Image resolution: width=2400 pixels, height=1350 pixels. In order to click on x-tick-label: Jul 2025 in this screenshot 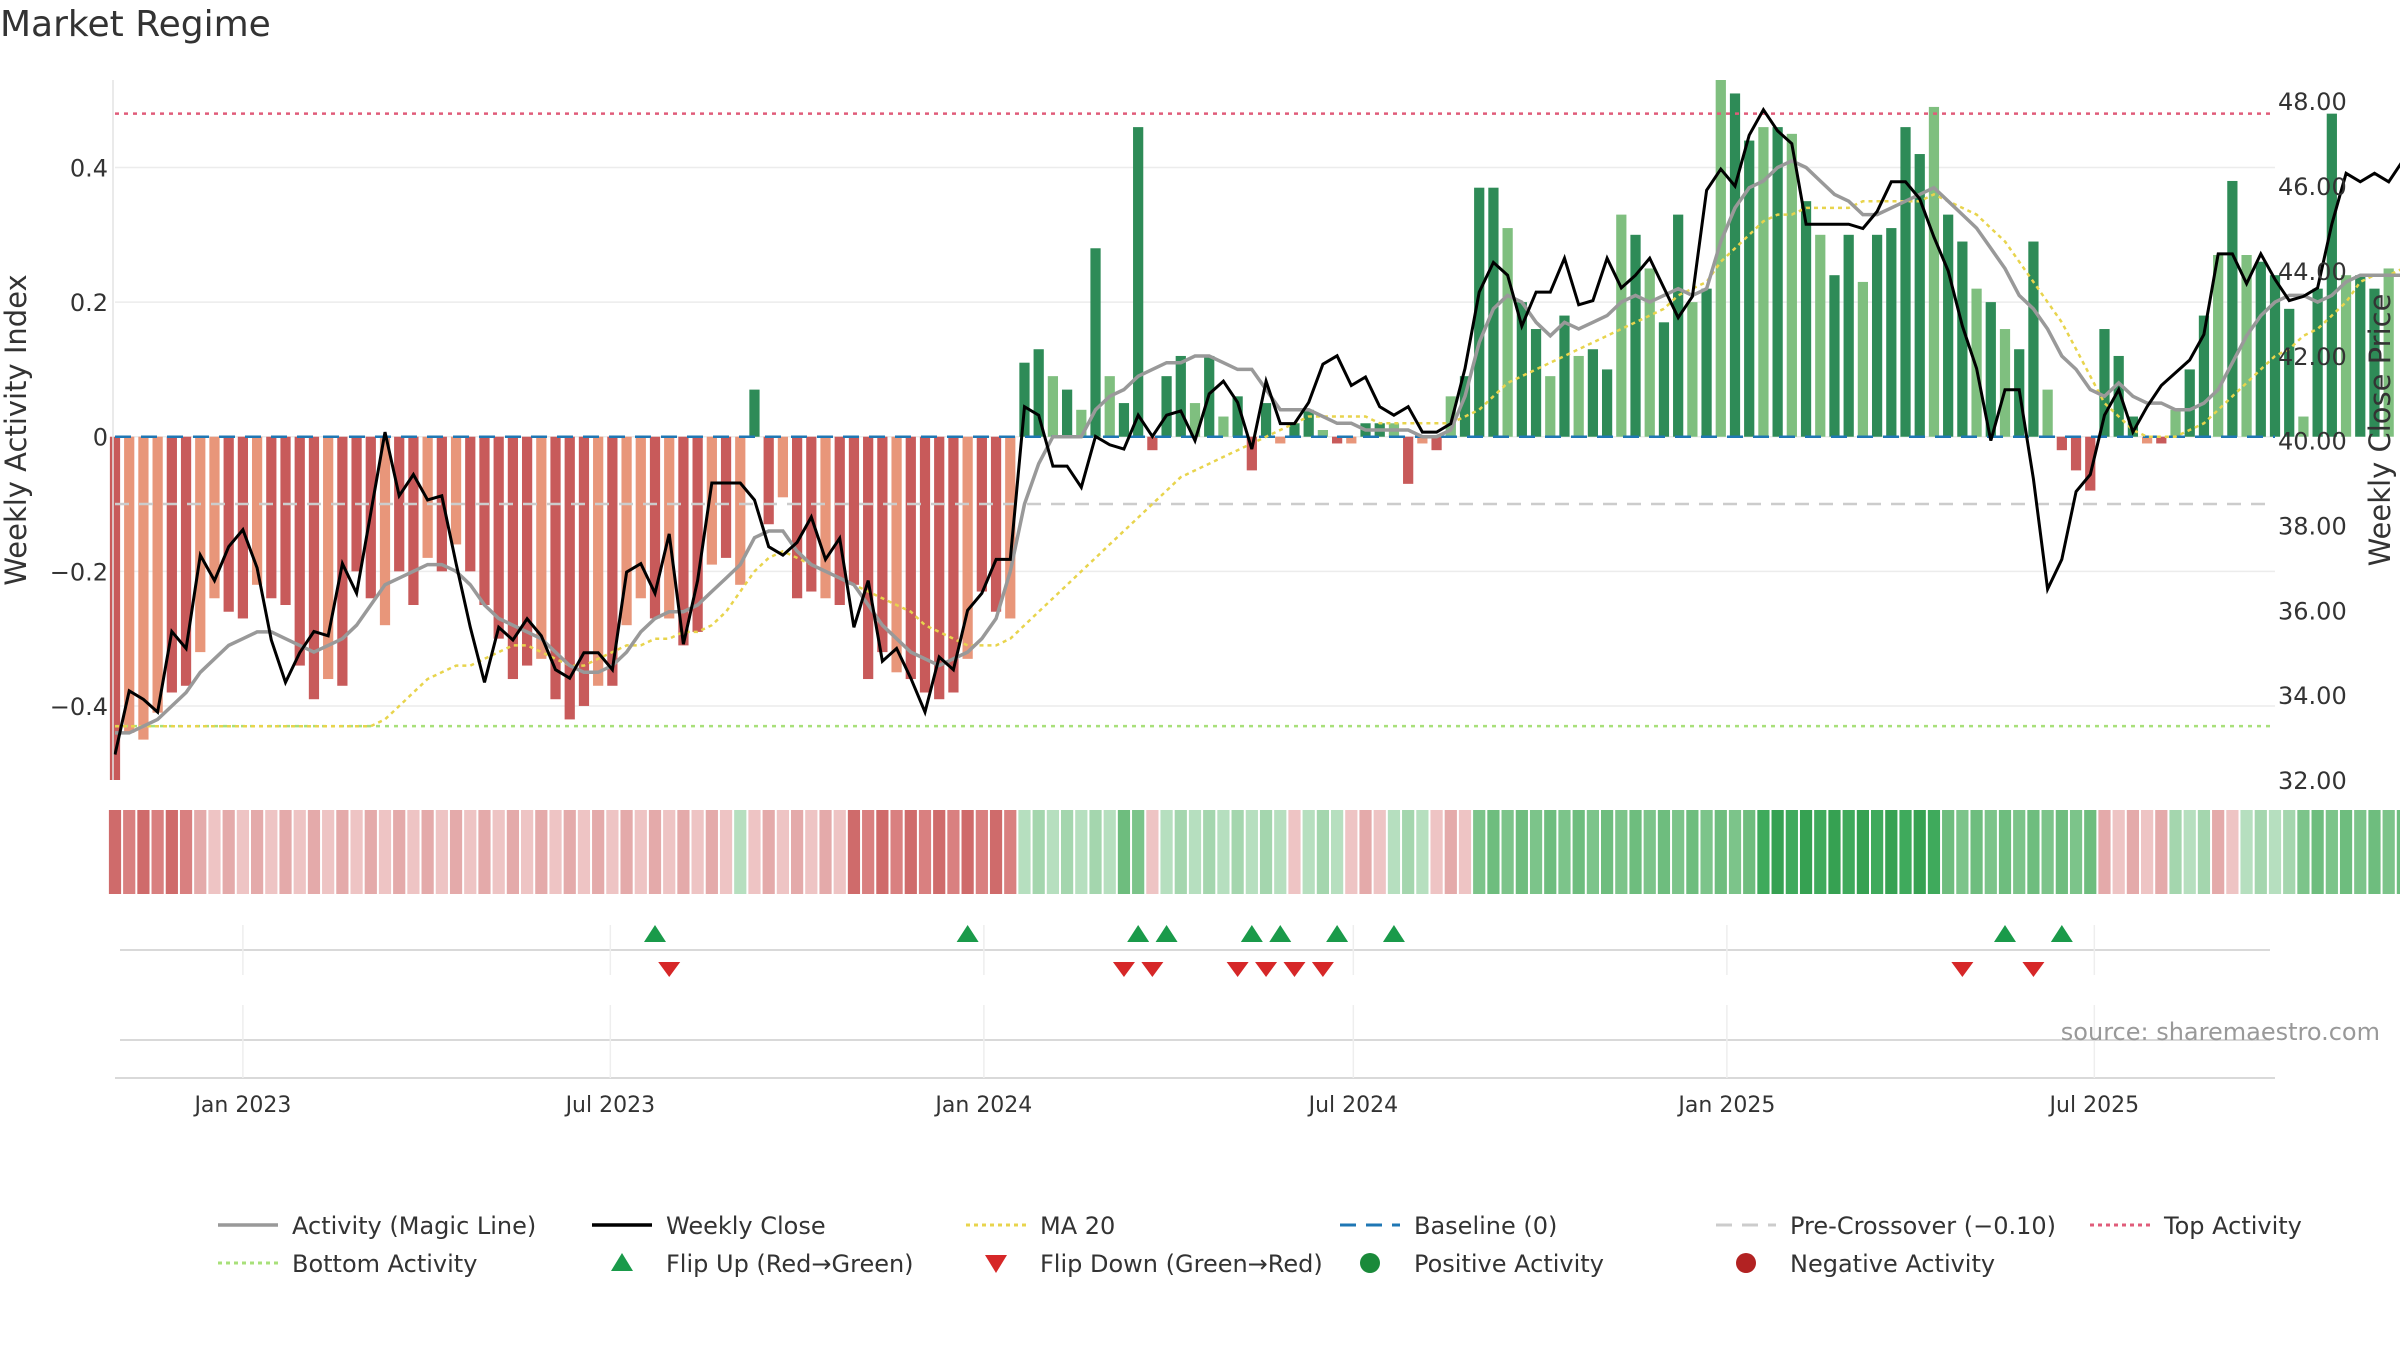, I will do `click(2094, 1105)`.